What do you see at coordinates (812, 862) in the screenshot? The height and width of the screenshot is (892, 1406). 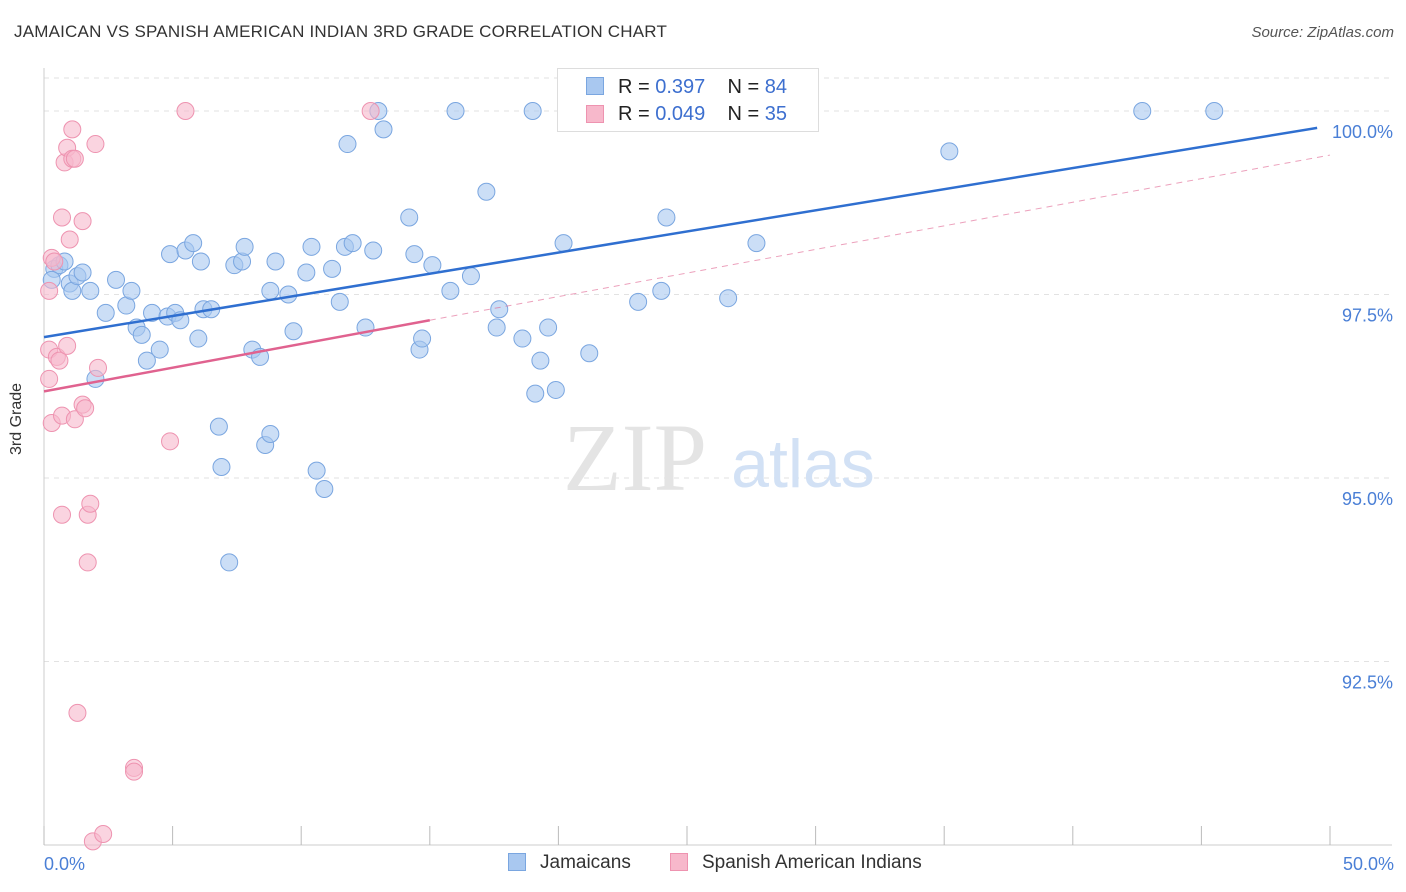 I see `legend-spanish-label: Spanish American Indians` at bounding box center [812, 862].